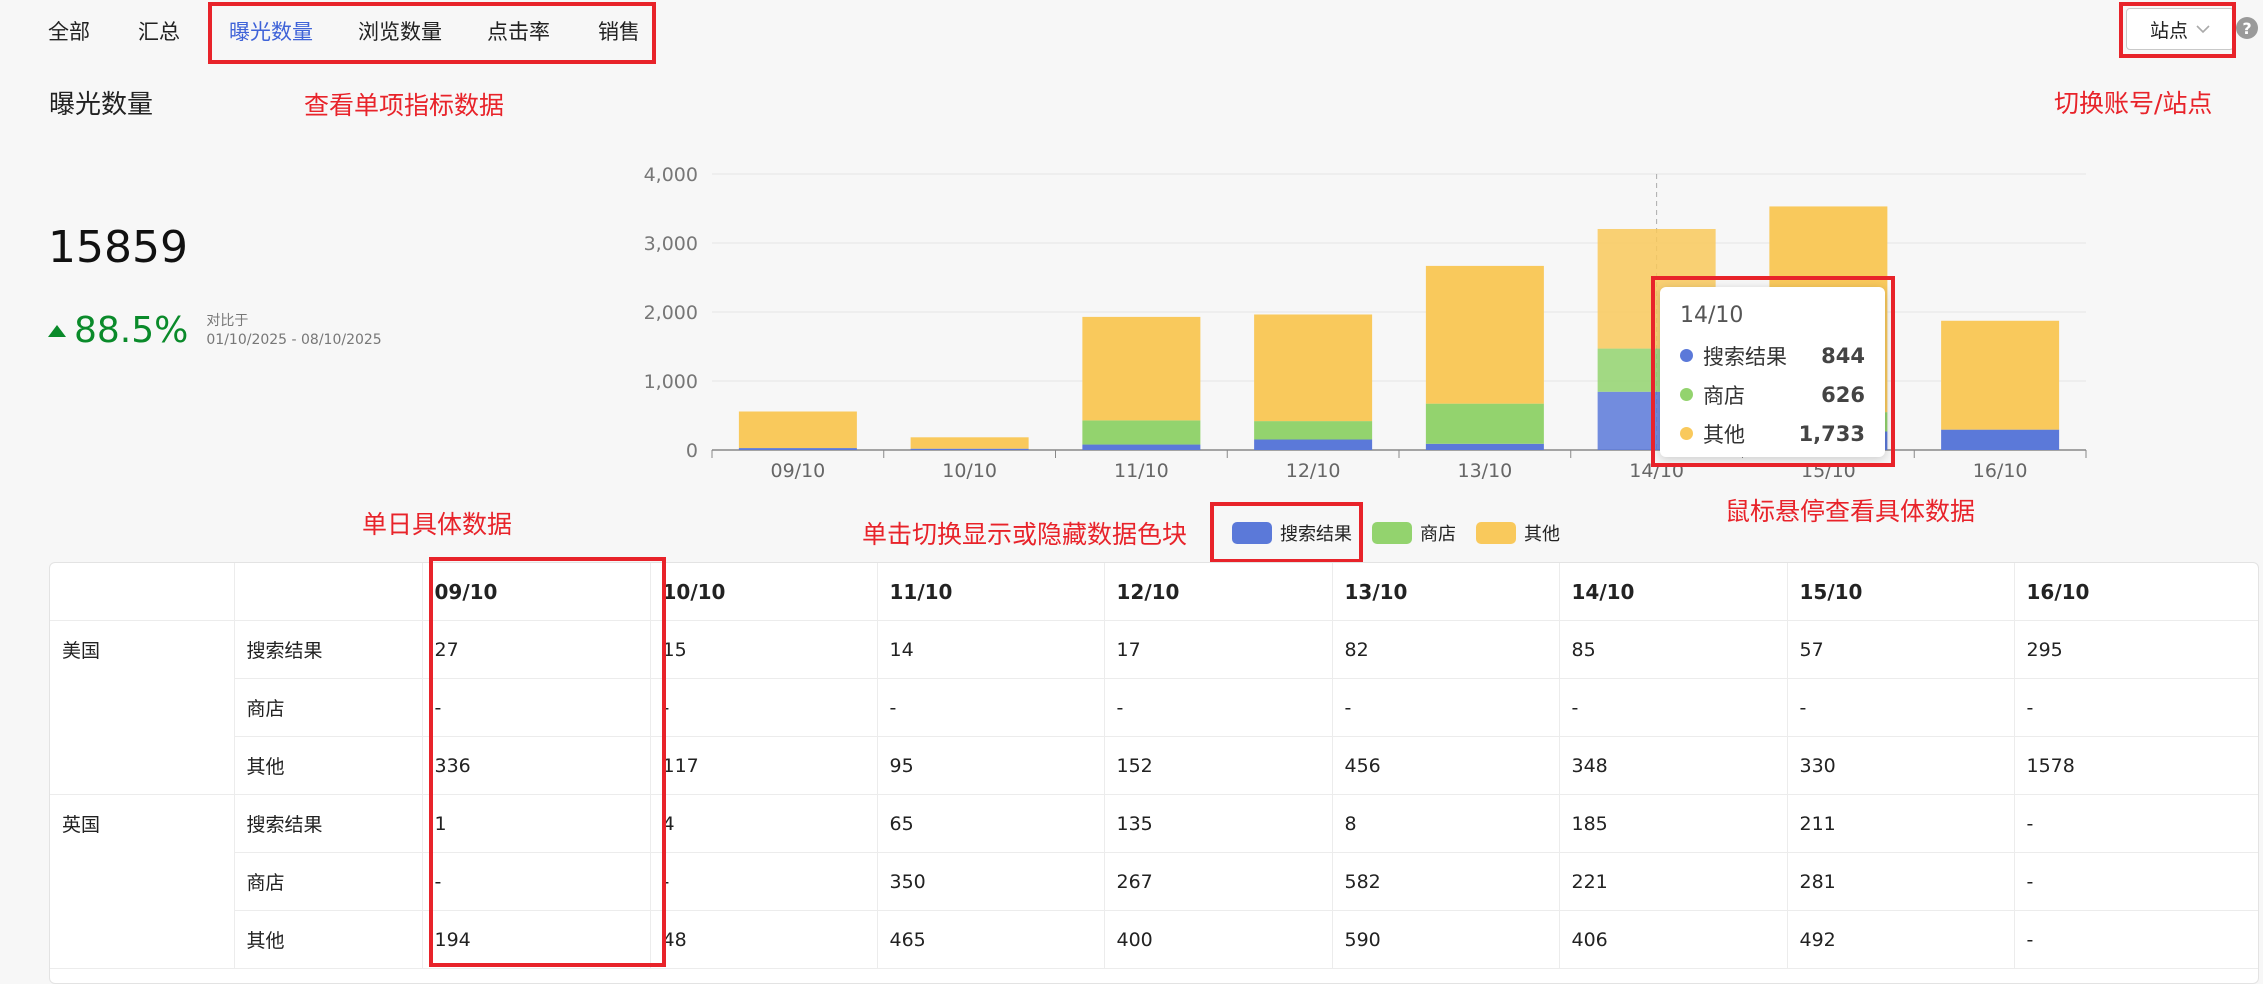 This screenshot has height=984, width=2263. What do you see at coordinates (764, 823) in the screenshot?
I see `value-cell: 4` at bounding box center [764, 823].